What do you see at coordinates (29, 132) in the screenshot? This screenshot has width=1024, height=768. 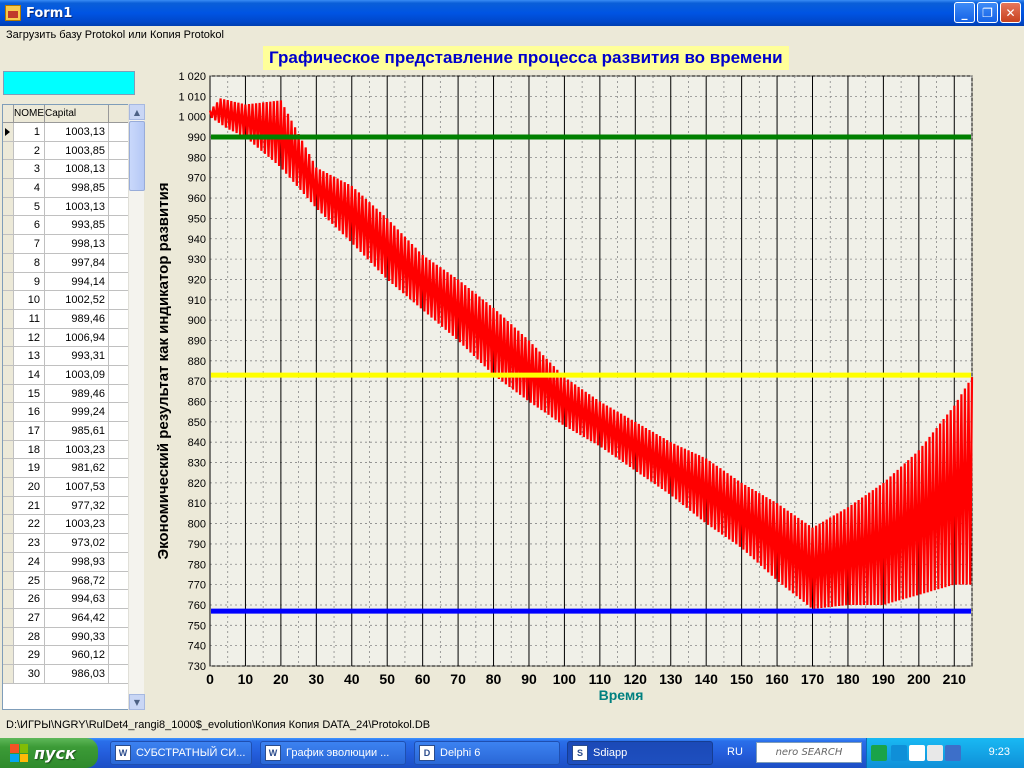 I see `cell-nomer: 1` at bounding box center [29, 132].